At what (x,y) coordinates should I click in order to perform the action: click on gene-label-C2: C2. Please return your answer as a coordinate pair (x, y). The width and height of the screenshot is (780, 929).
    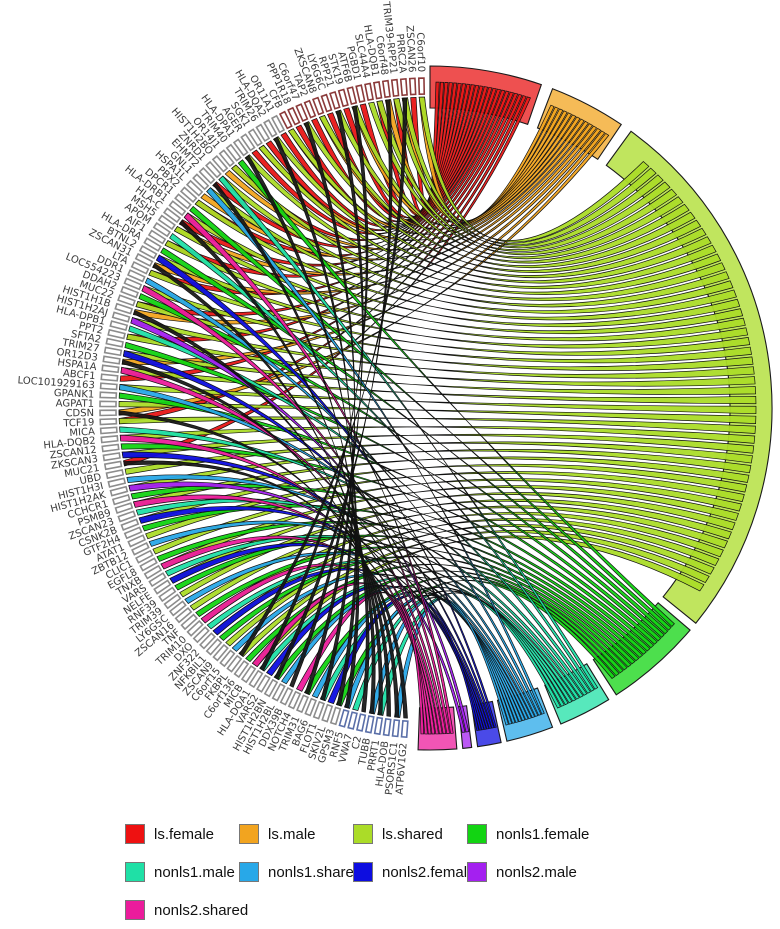
    Looking at the image, I should click on (357, 742).